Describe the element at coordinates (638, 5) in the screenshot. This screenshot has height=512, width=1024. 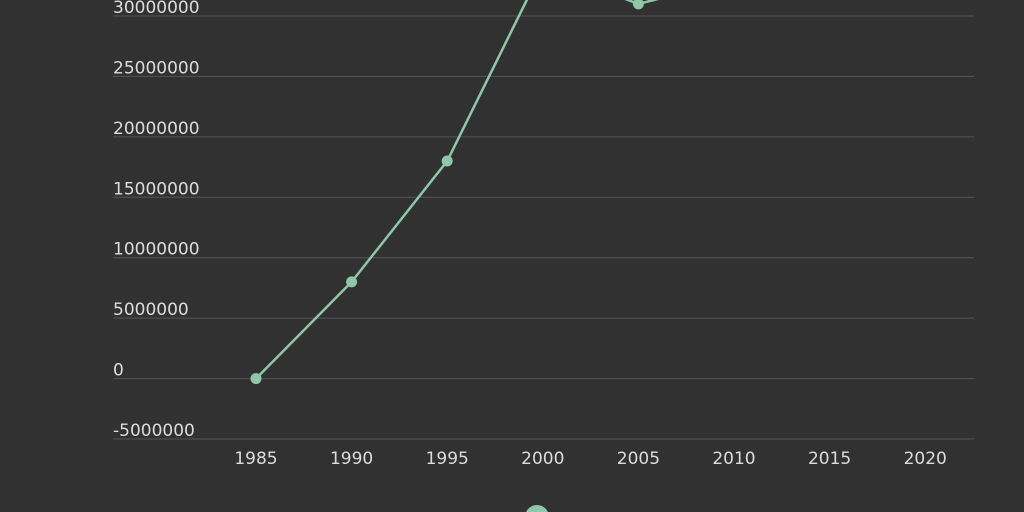
I see `data-point-2005` at that location.